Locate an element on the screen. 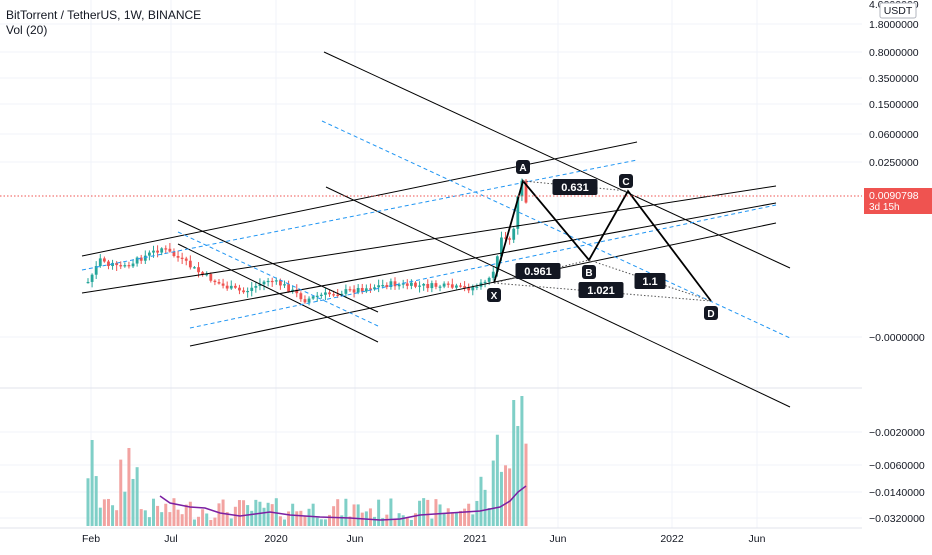  price-tick-label: 0.0250000 is located at coordinates (894, 163).